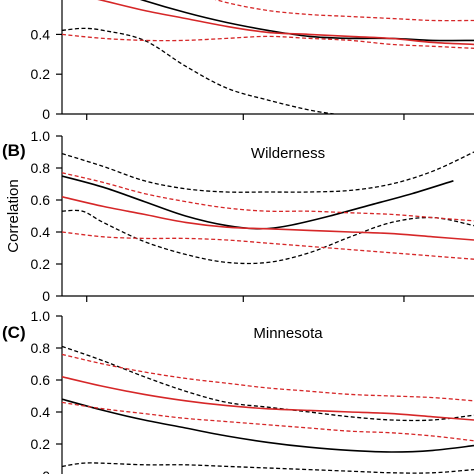  Describe the element at coordinates (288, 333) in the screenshot. I see `panel-title: Minnesota` at that location.